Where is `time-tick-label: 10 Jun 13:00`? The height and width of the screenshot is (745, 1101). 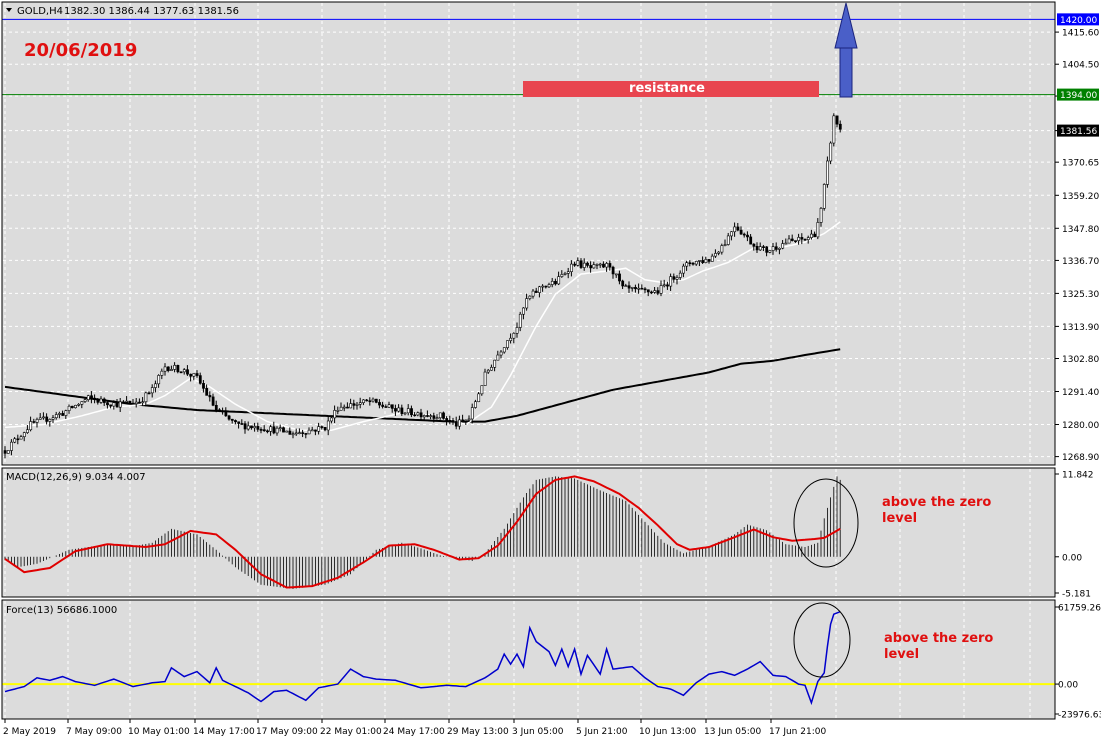 time-tick-label: 10 Jun 13:00 is located at coordinates (667, 732).